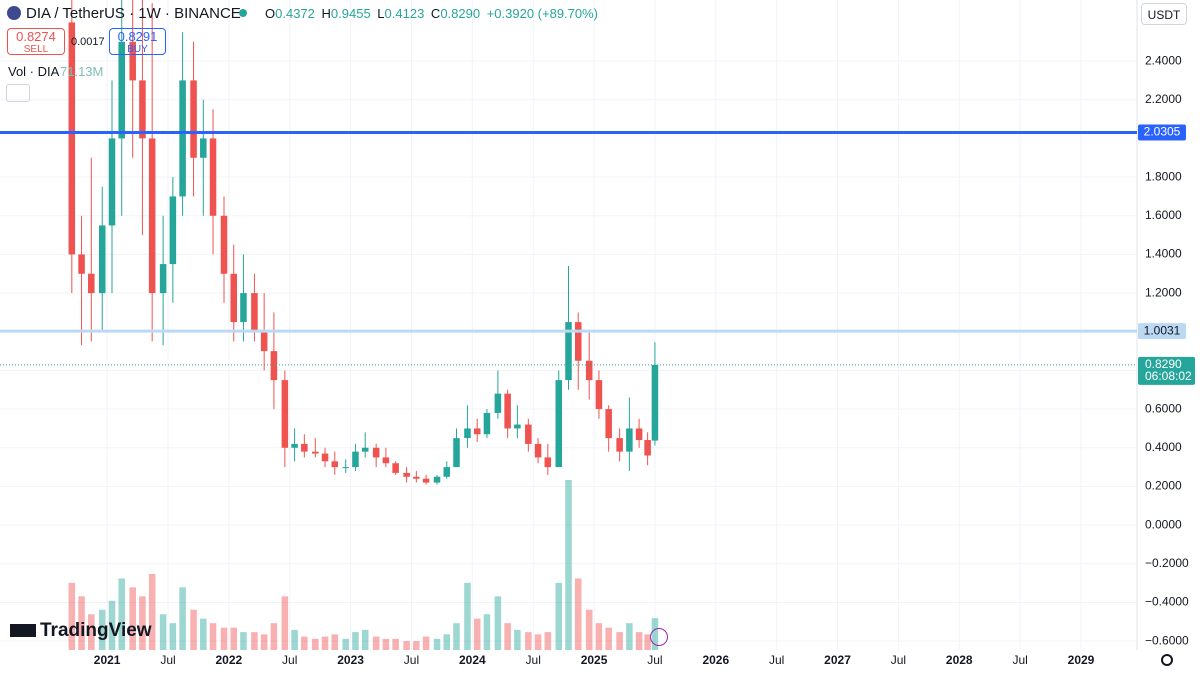  I want to click on ohlc-value: 0.9455, so click(350, 13).